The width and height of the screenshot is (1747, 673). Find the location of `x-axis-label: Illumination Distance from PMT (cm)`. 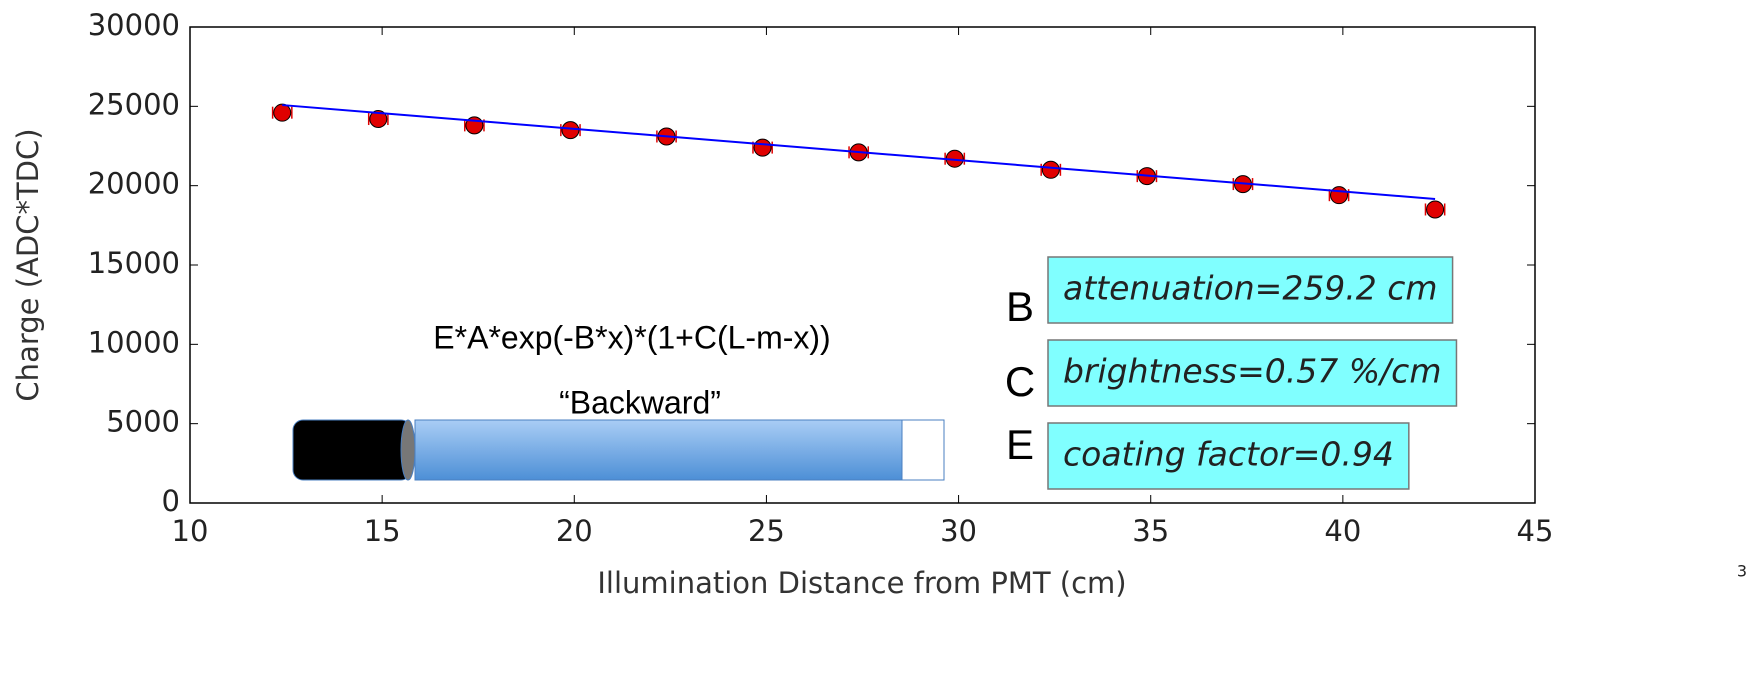

x-axis-label: Illumination Distance from PMT (cm) is located at coordinates (861, 583).